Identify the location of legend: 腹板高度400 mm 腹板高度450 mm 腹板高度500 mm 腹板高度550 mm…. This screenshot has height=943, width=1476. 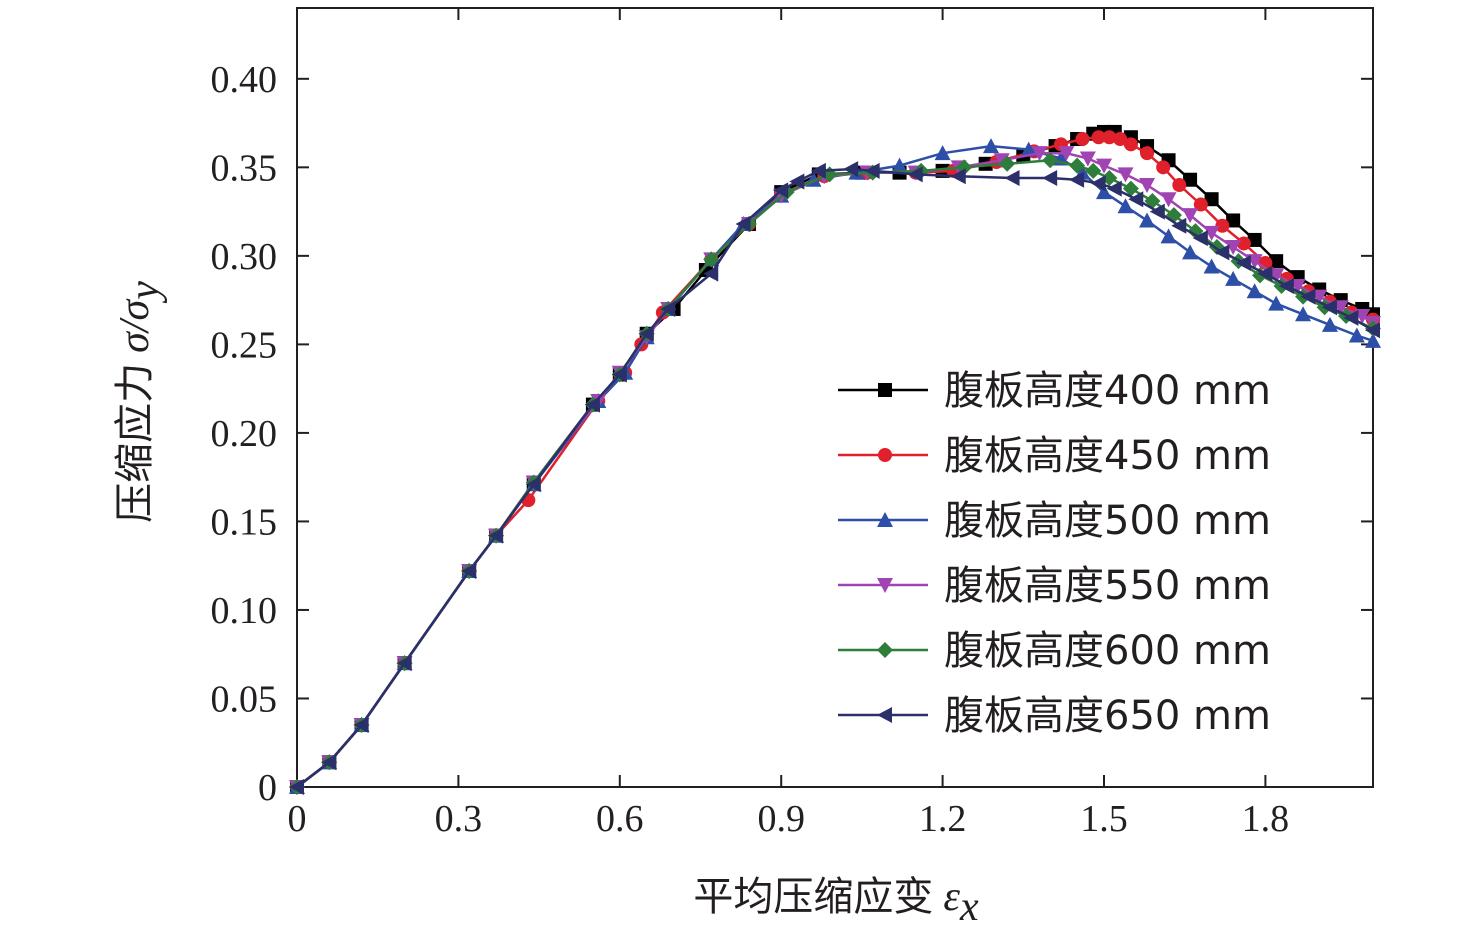
(1054, 553).